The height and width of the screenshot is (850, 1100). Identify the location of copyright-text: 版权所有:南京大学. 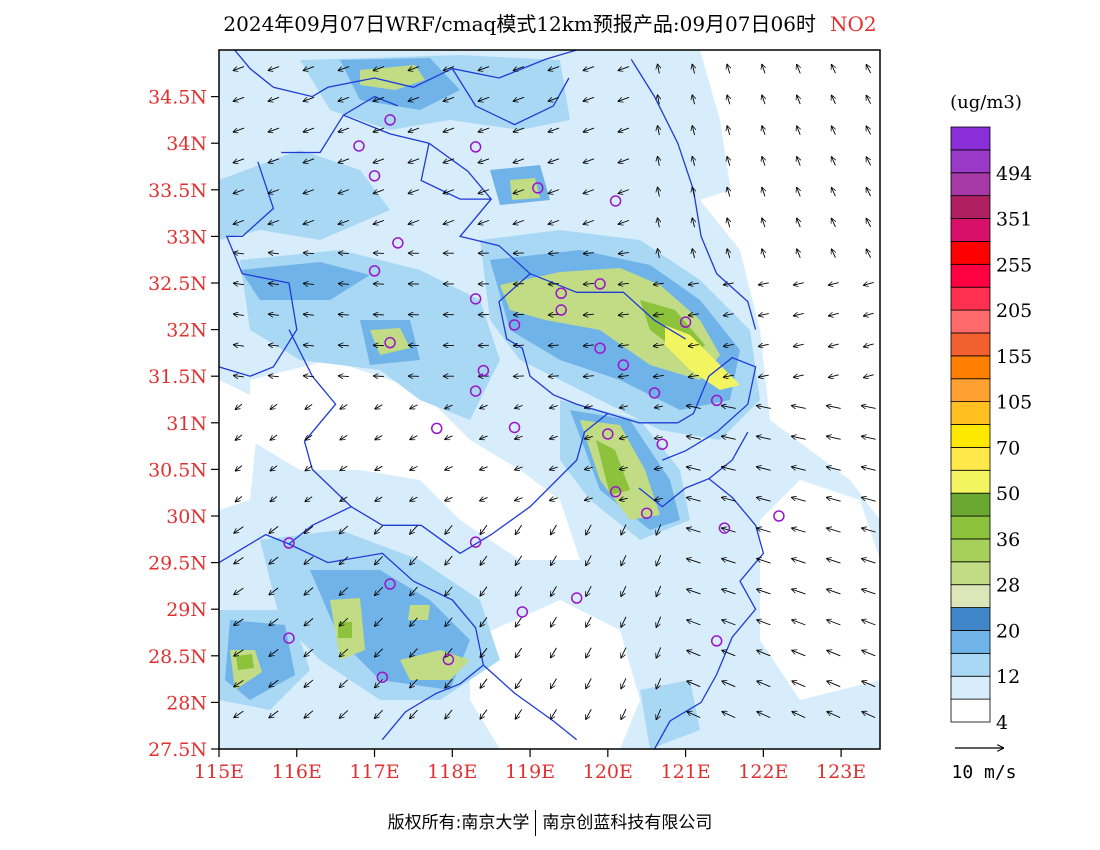
(458, 823).